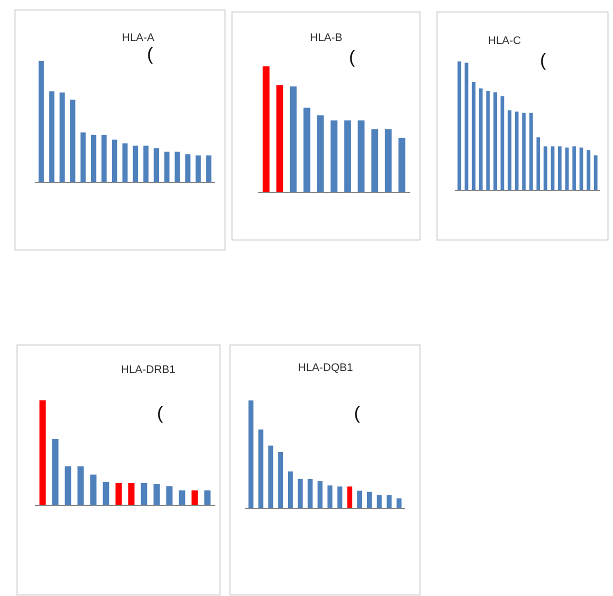  I want to click on chart-title: HLA-DQB1, so click(326, 368).